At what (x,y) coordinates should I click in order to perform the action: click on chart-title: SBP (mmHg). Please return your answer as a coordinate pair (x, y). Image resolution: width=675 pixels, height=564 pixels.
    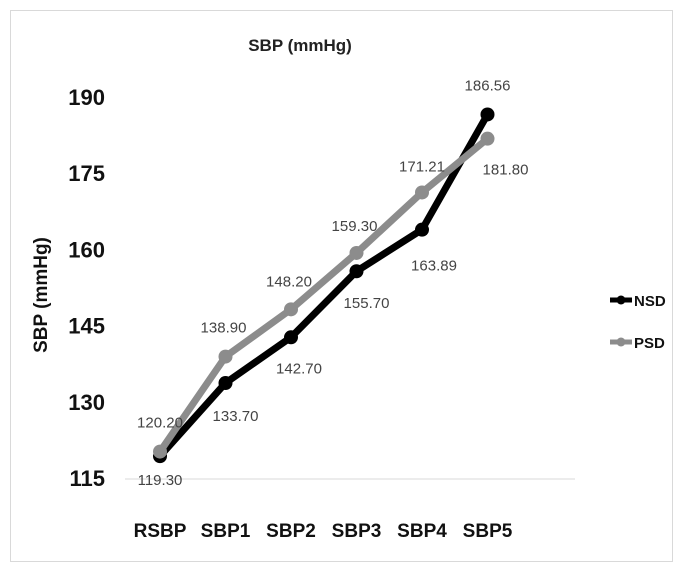
    Looking at the image, I should click on (300, 45).